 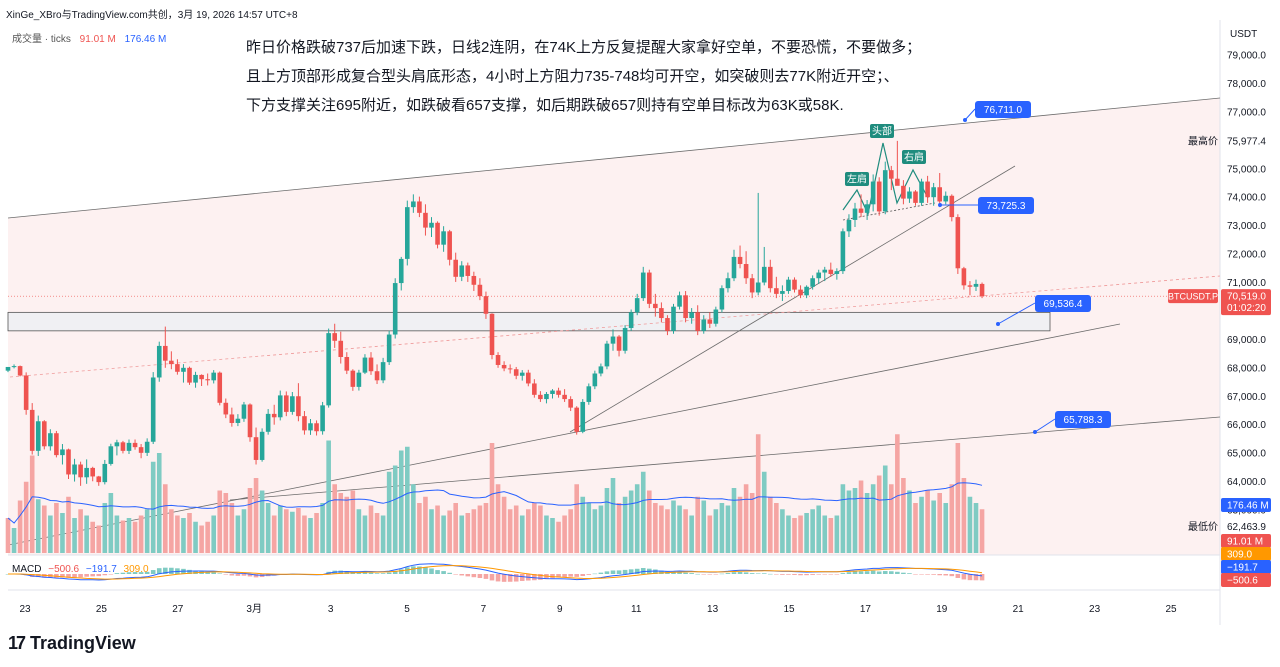 What do you see at coordinates (914, 157) in the screenshot?
I see `right-shoulder-label: 右肩` at bounding box center [914, 157].